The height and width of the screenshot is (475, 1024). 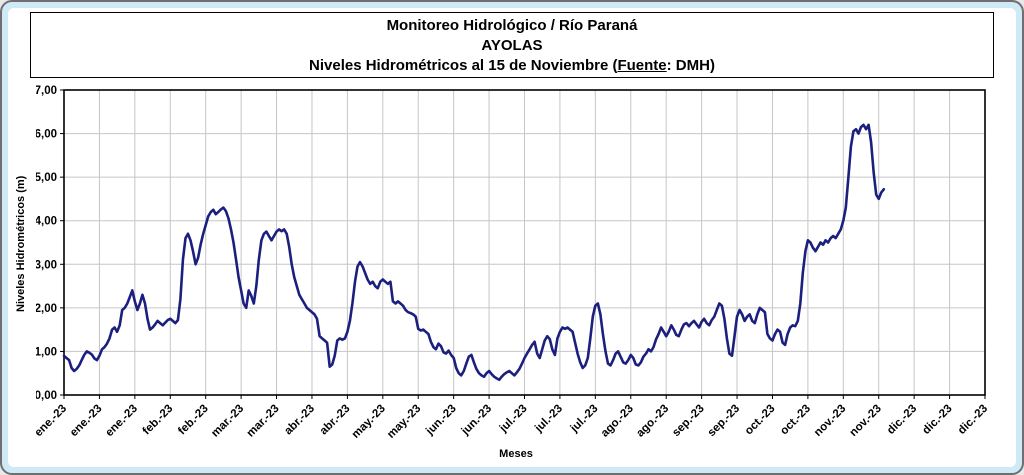 I want to click on title-line-1: Monitoreo Hidrológico / Río Paraná, so click(x=512, y=25).